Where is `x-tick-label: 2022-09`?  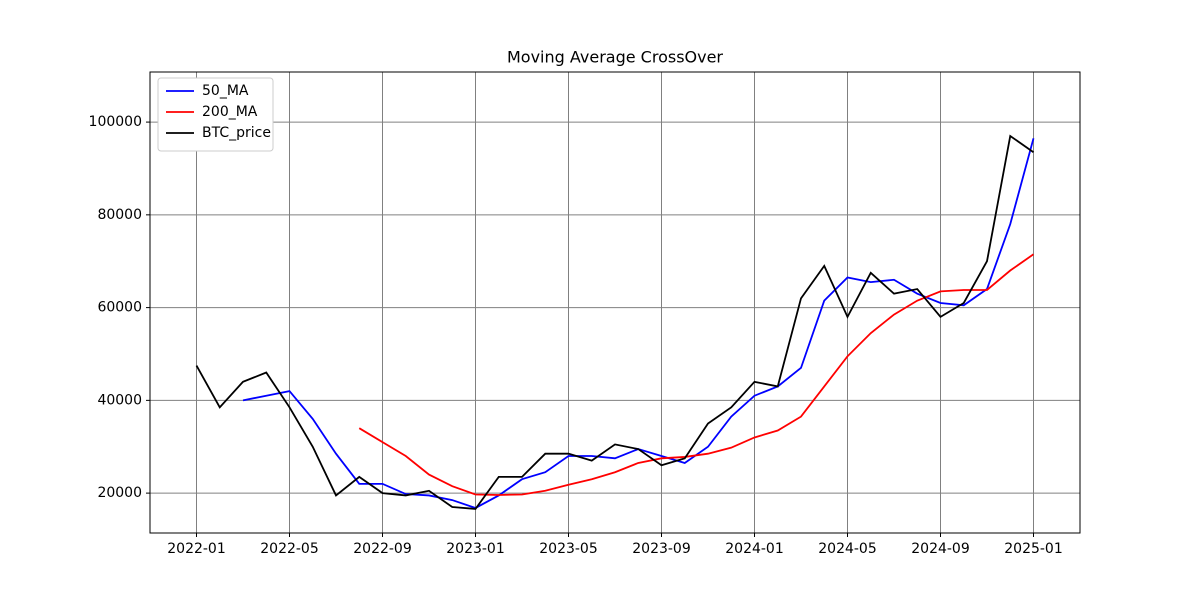
x-tick-label: 2022-09 is located at coordinates (382, 549).